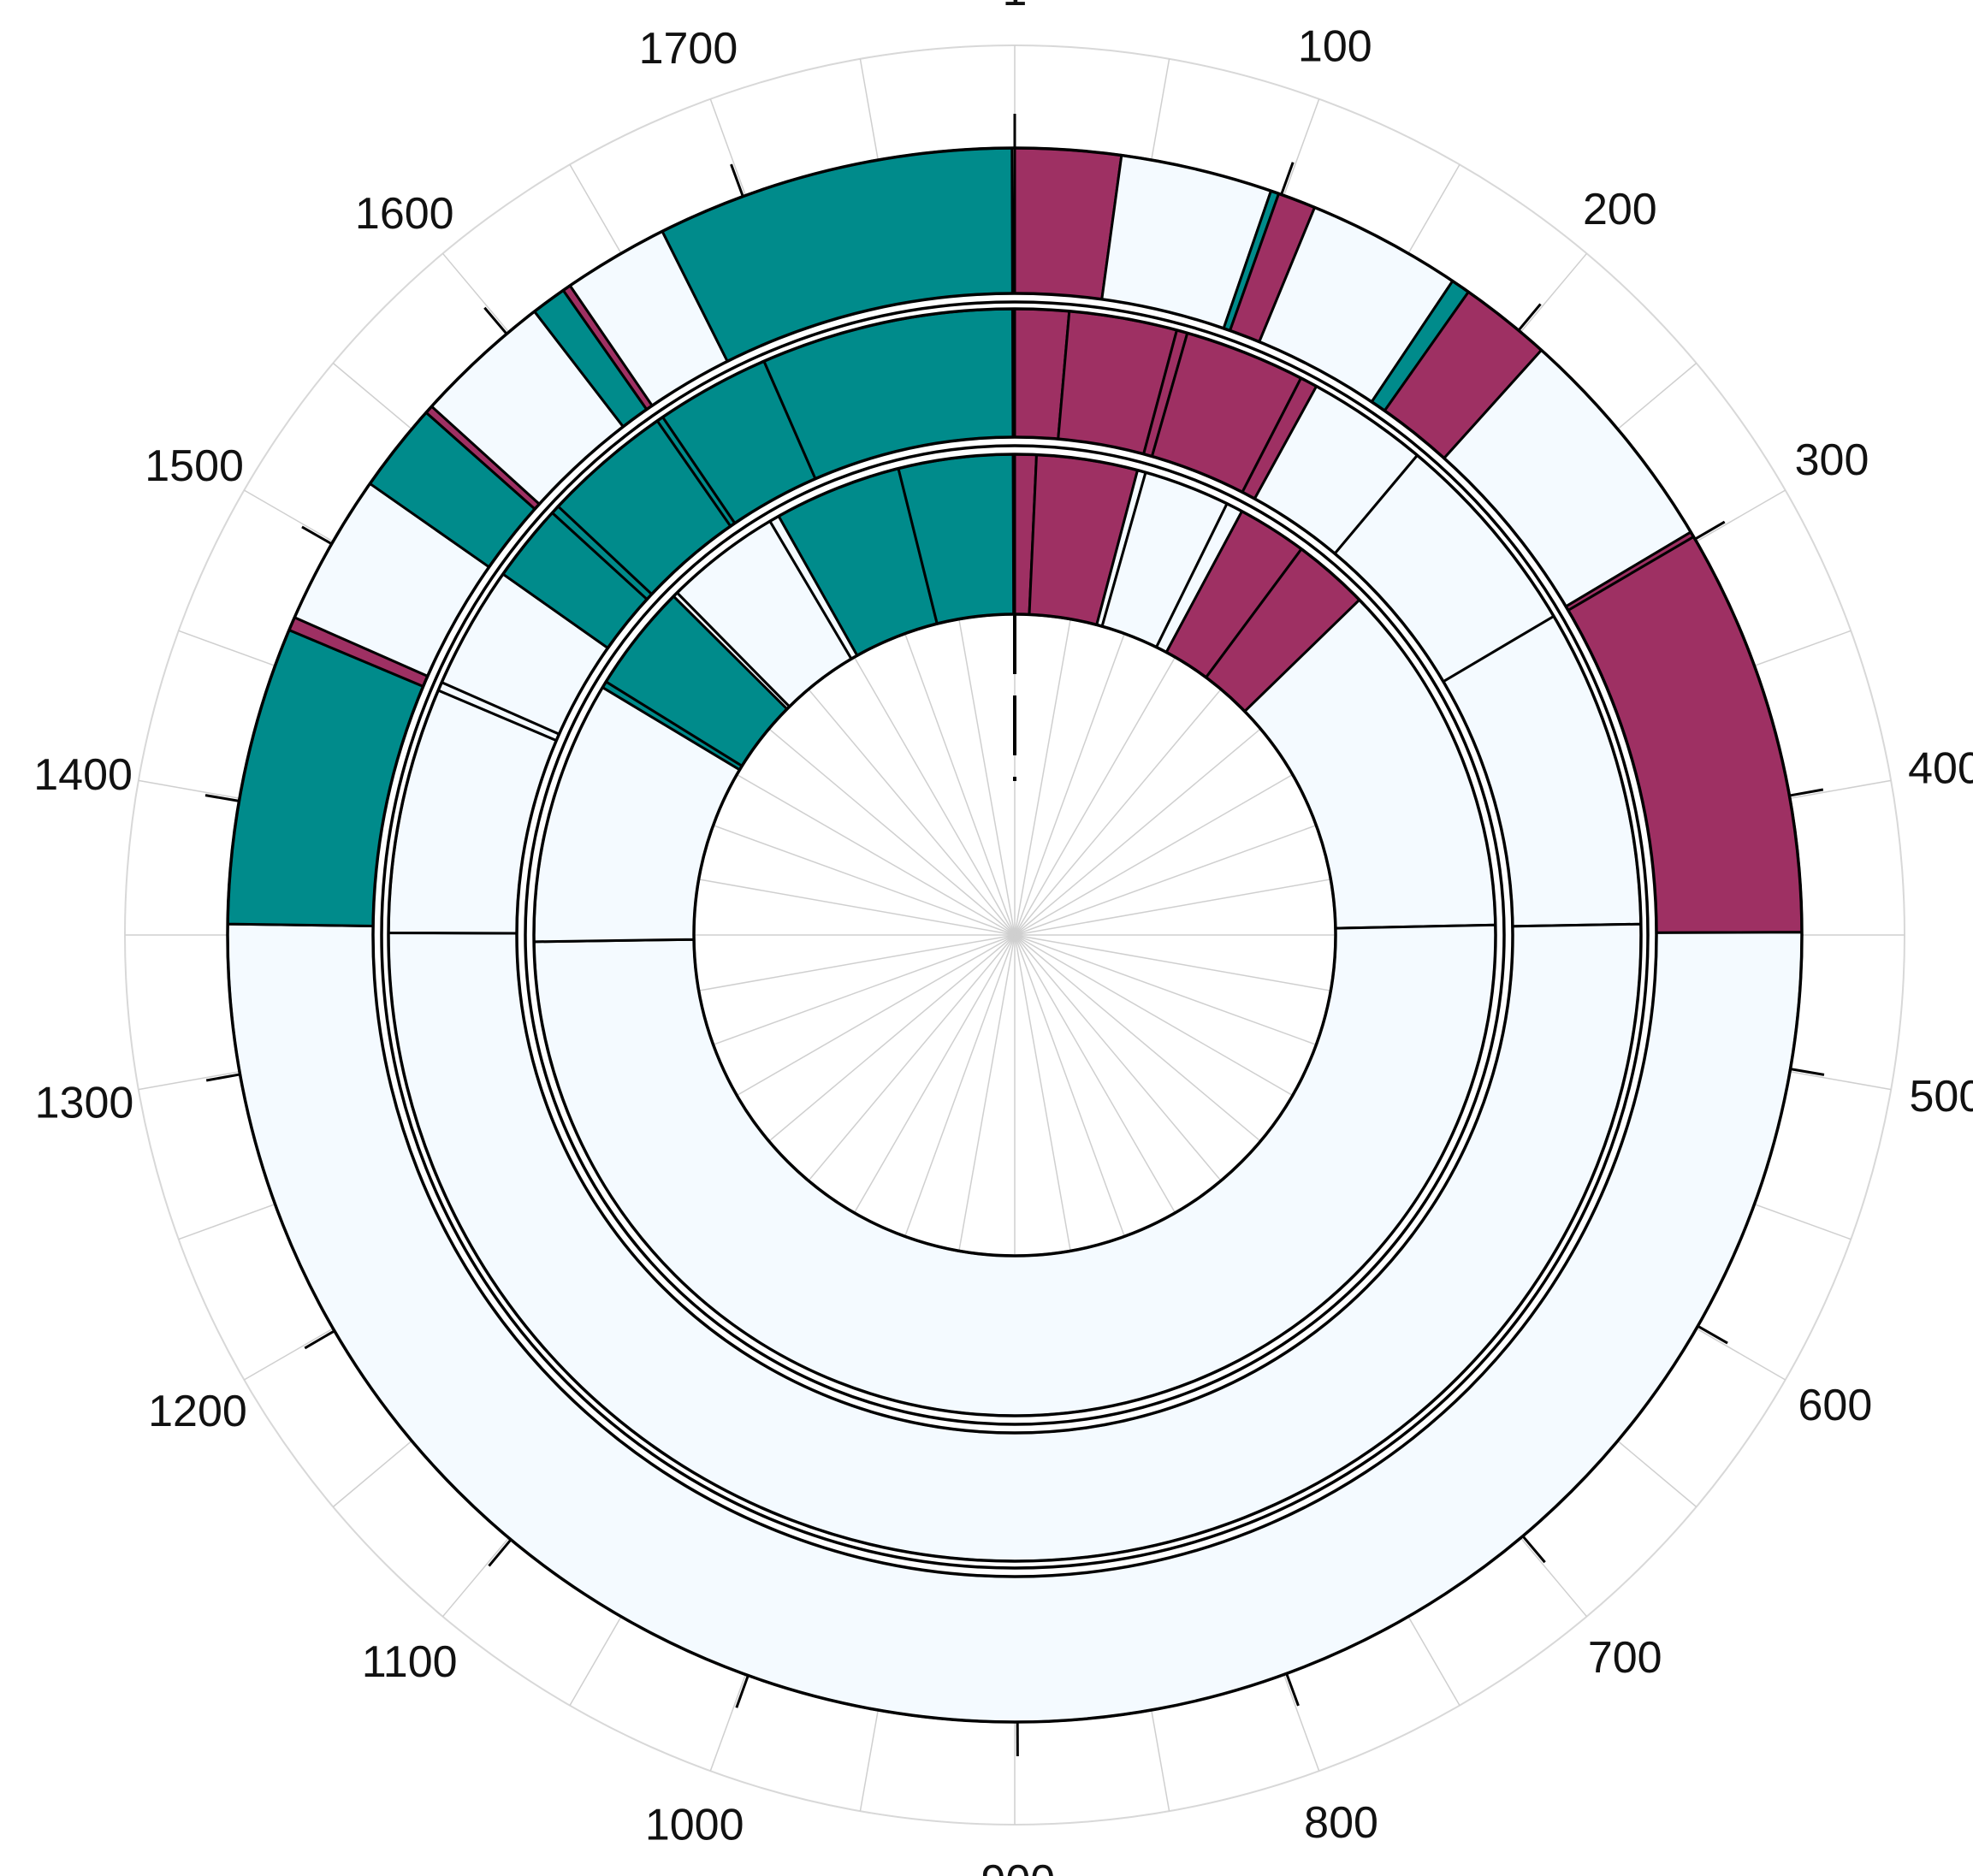  What do you see at coordinates (197, 1411) in the screenshot?
I see `axis-tick-label-1200: 1200` at bounding box center [197, 1411].